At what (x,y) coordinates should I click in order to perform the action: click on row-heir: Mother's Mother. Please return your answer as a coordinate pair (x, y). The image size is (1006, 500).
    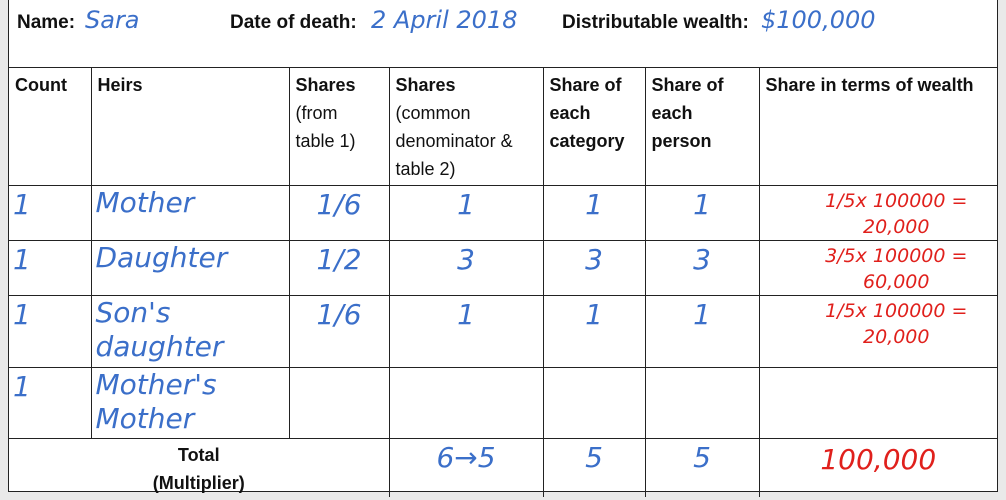
    Looking at the image, I should click on (190, 402).